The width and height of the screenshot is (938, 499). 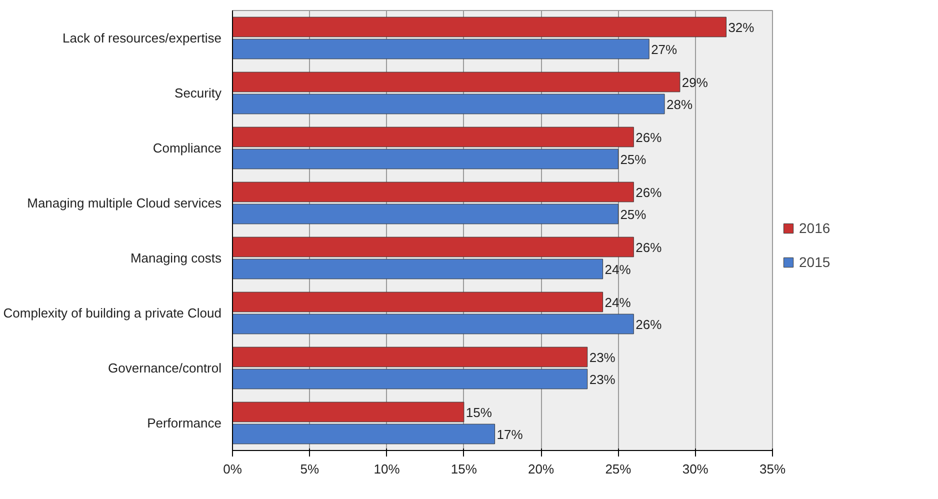 What do you see at coordinates (618, 469) in the screenshot?
I see `x-tick-label: 25%` at bounding box center [618, 469].